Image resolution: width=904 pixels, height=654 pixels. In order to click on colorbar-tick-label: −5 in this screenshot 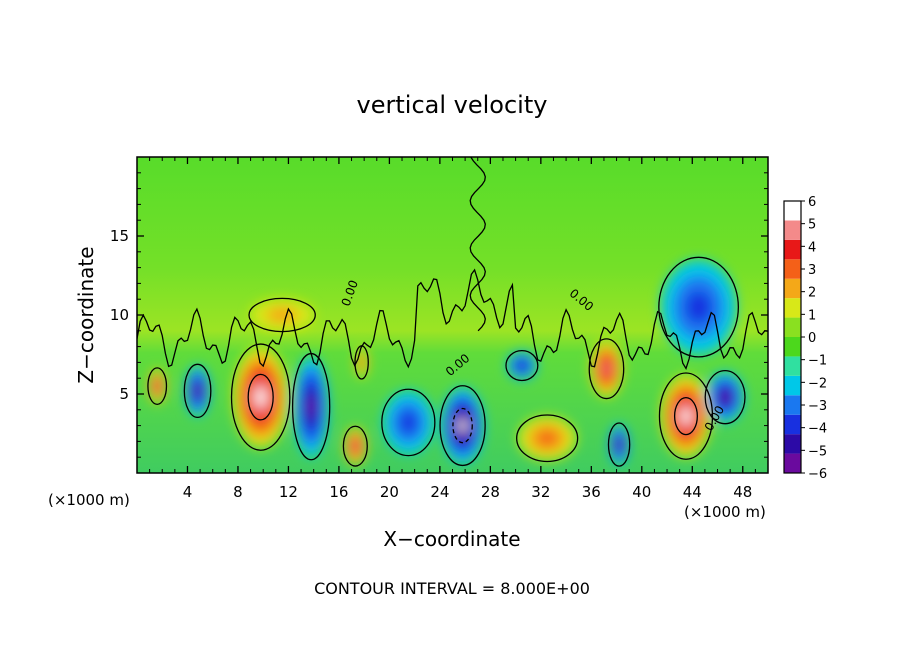, I will do `click(817, 451)`.